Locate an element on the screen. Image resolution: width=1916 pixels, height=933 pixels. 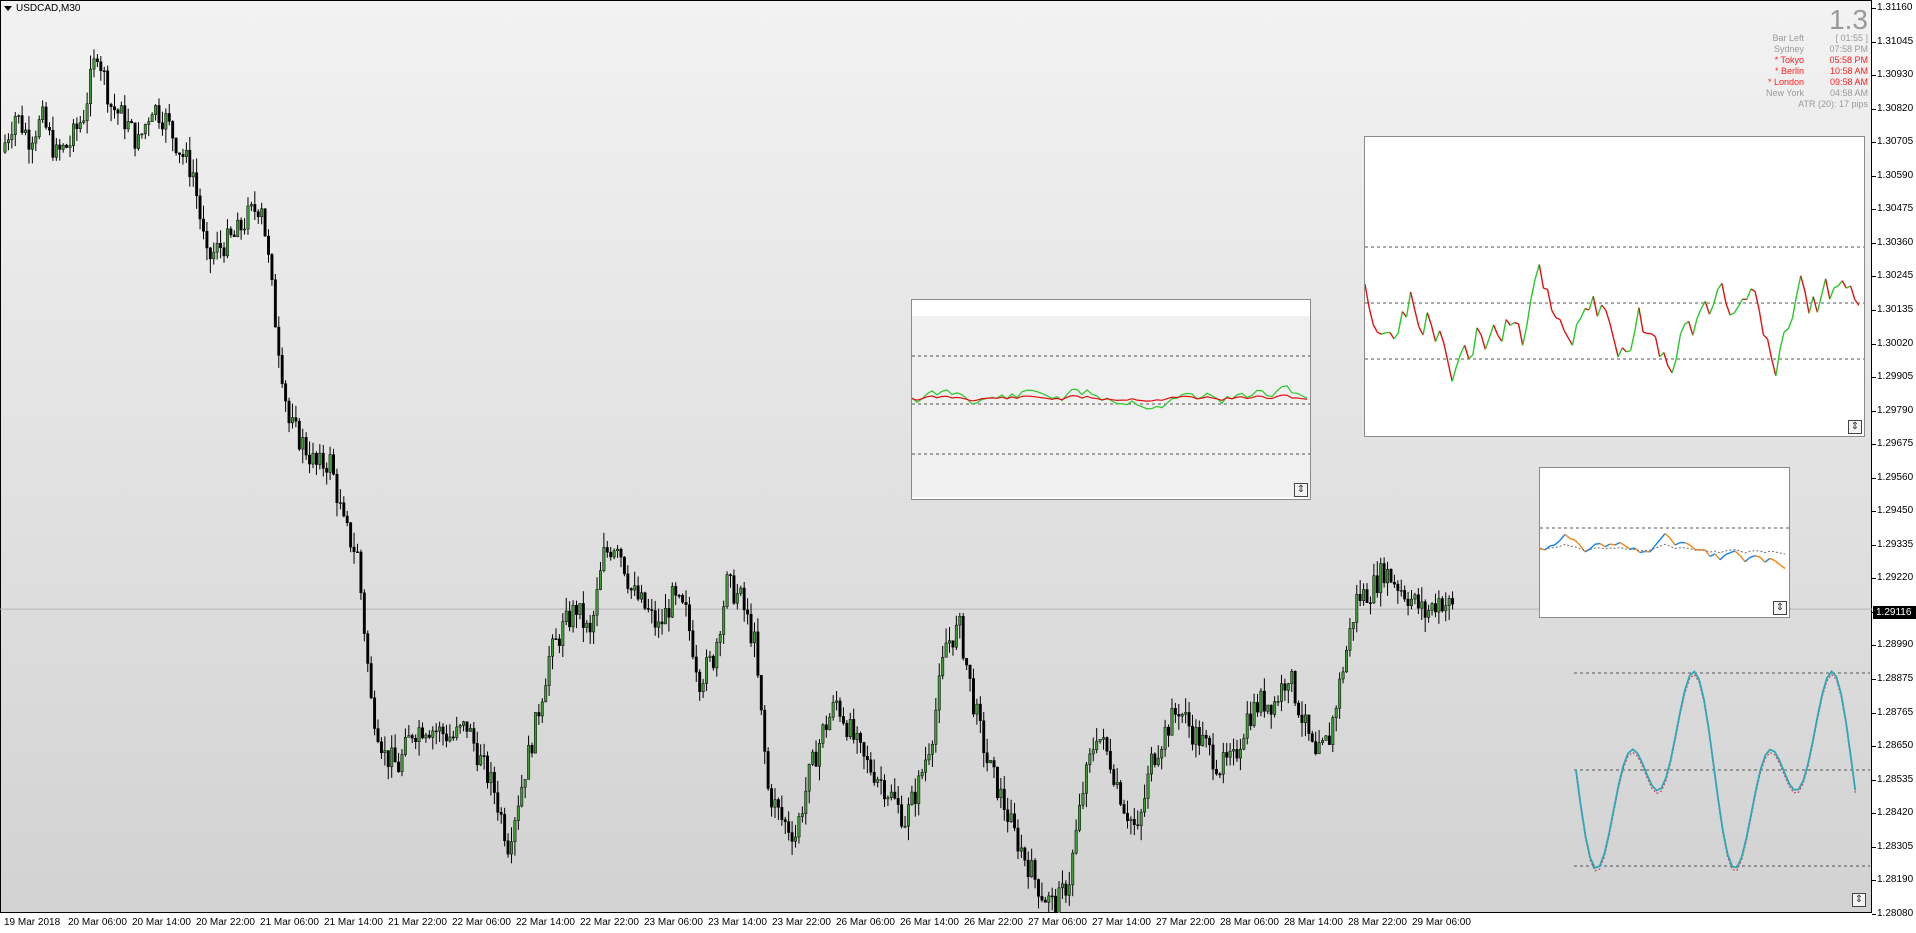
session-name: * Berlin is located at coordinates (1789, 71).